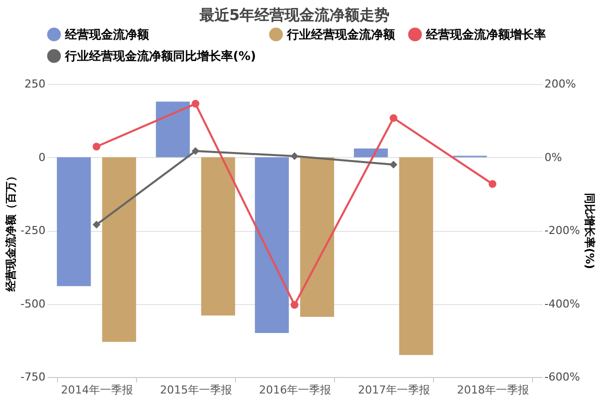  I want to click on y2-tick-label: 200%, so click(560, 84).